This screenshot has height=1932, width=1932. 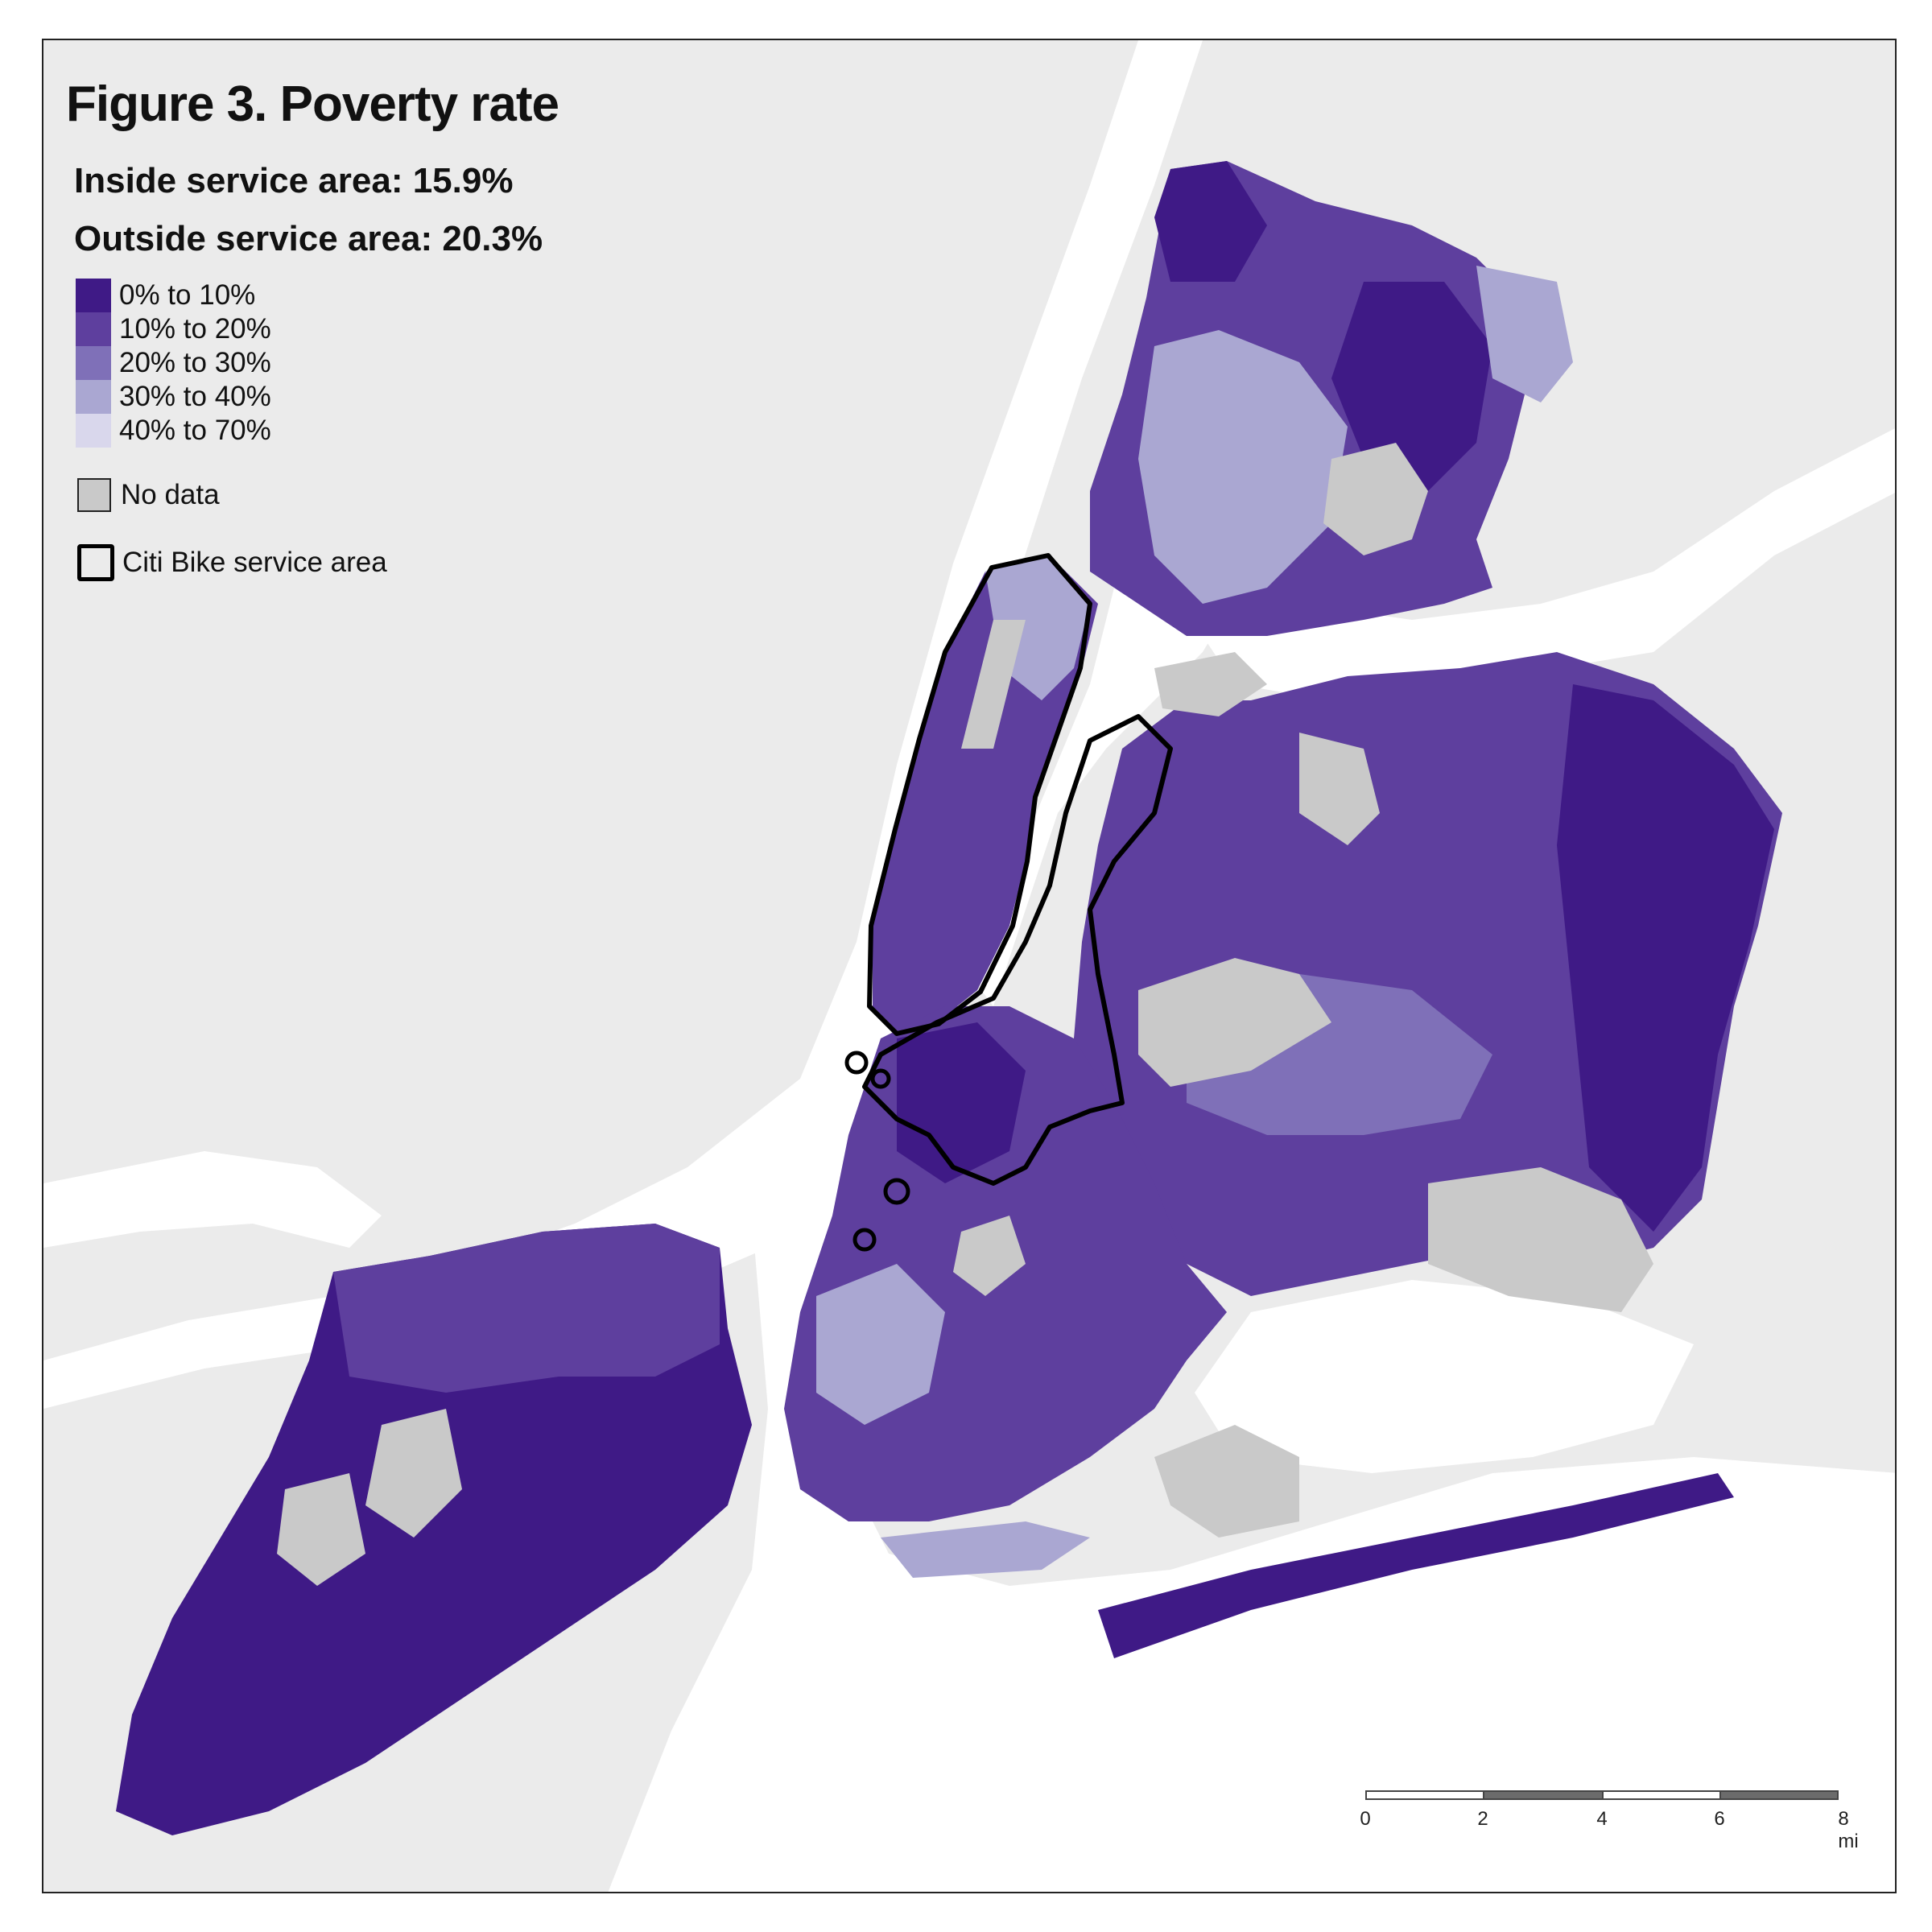 What do you see at coordinates (312, 104) in the screenshot?
I see `map-title: Figure 3. Poverty rate` at bounding box center [312, 104].